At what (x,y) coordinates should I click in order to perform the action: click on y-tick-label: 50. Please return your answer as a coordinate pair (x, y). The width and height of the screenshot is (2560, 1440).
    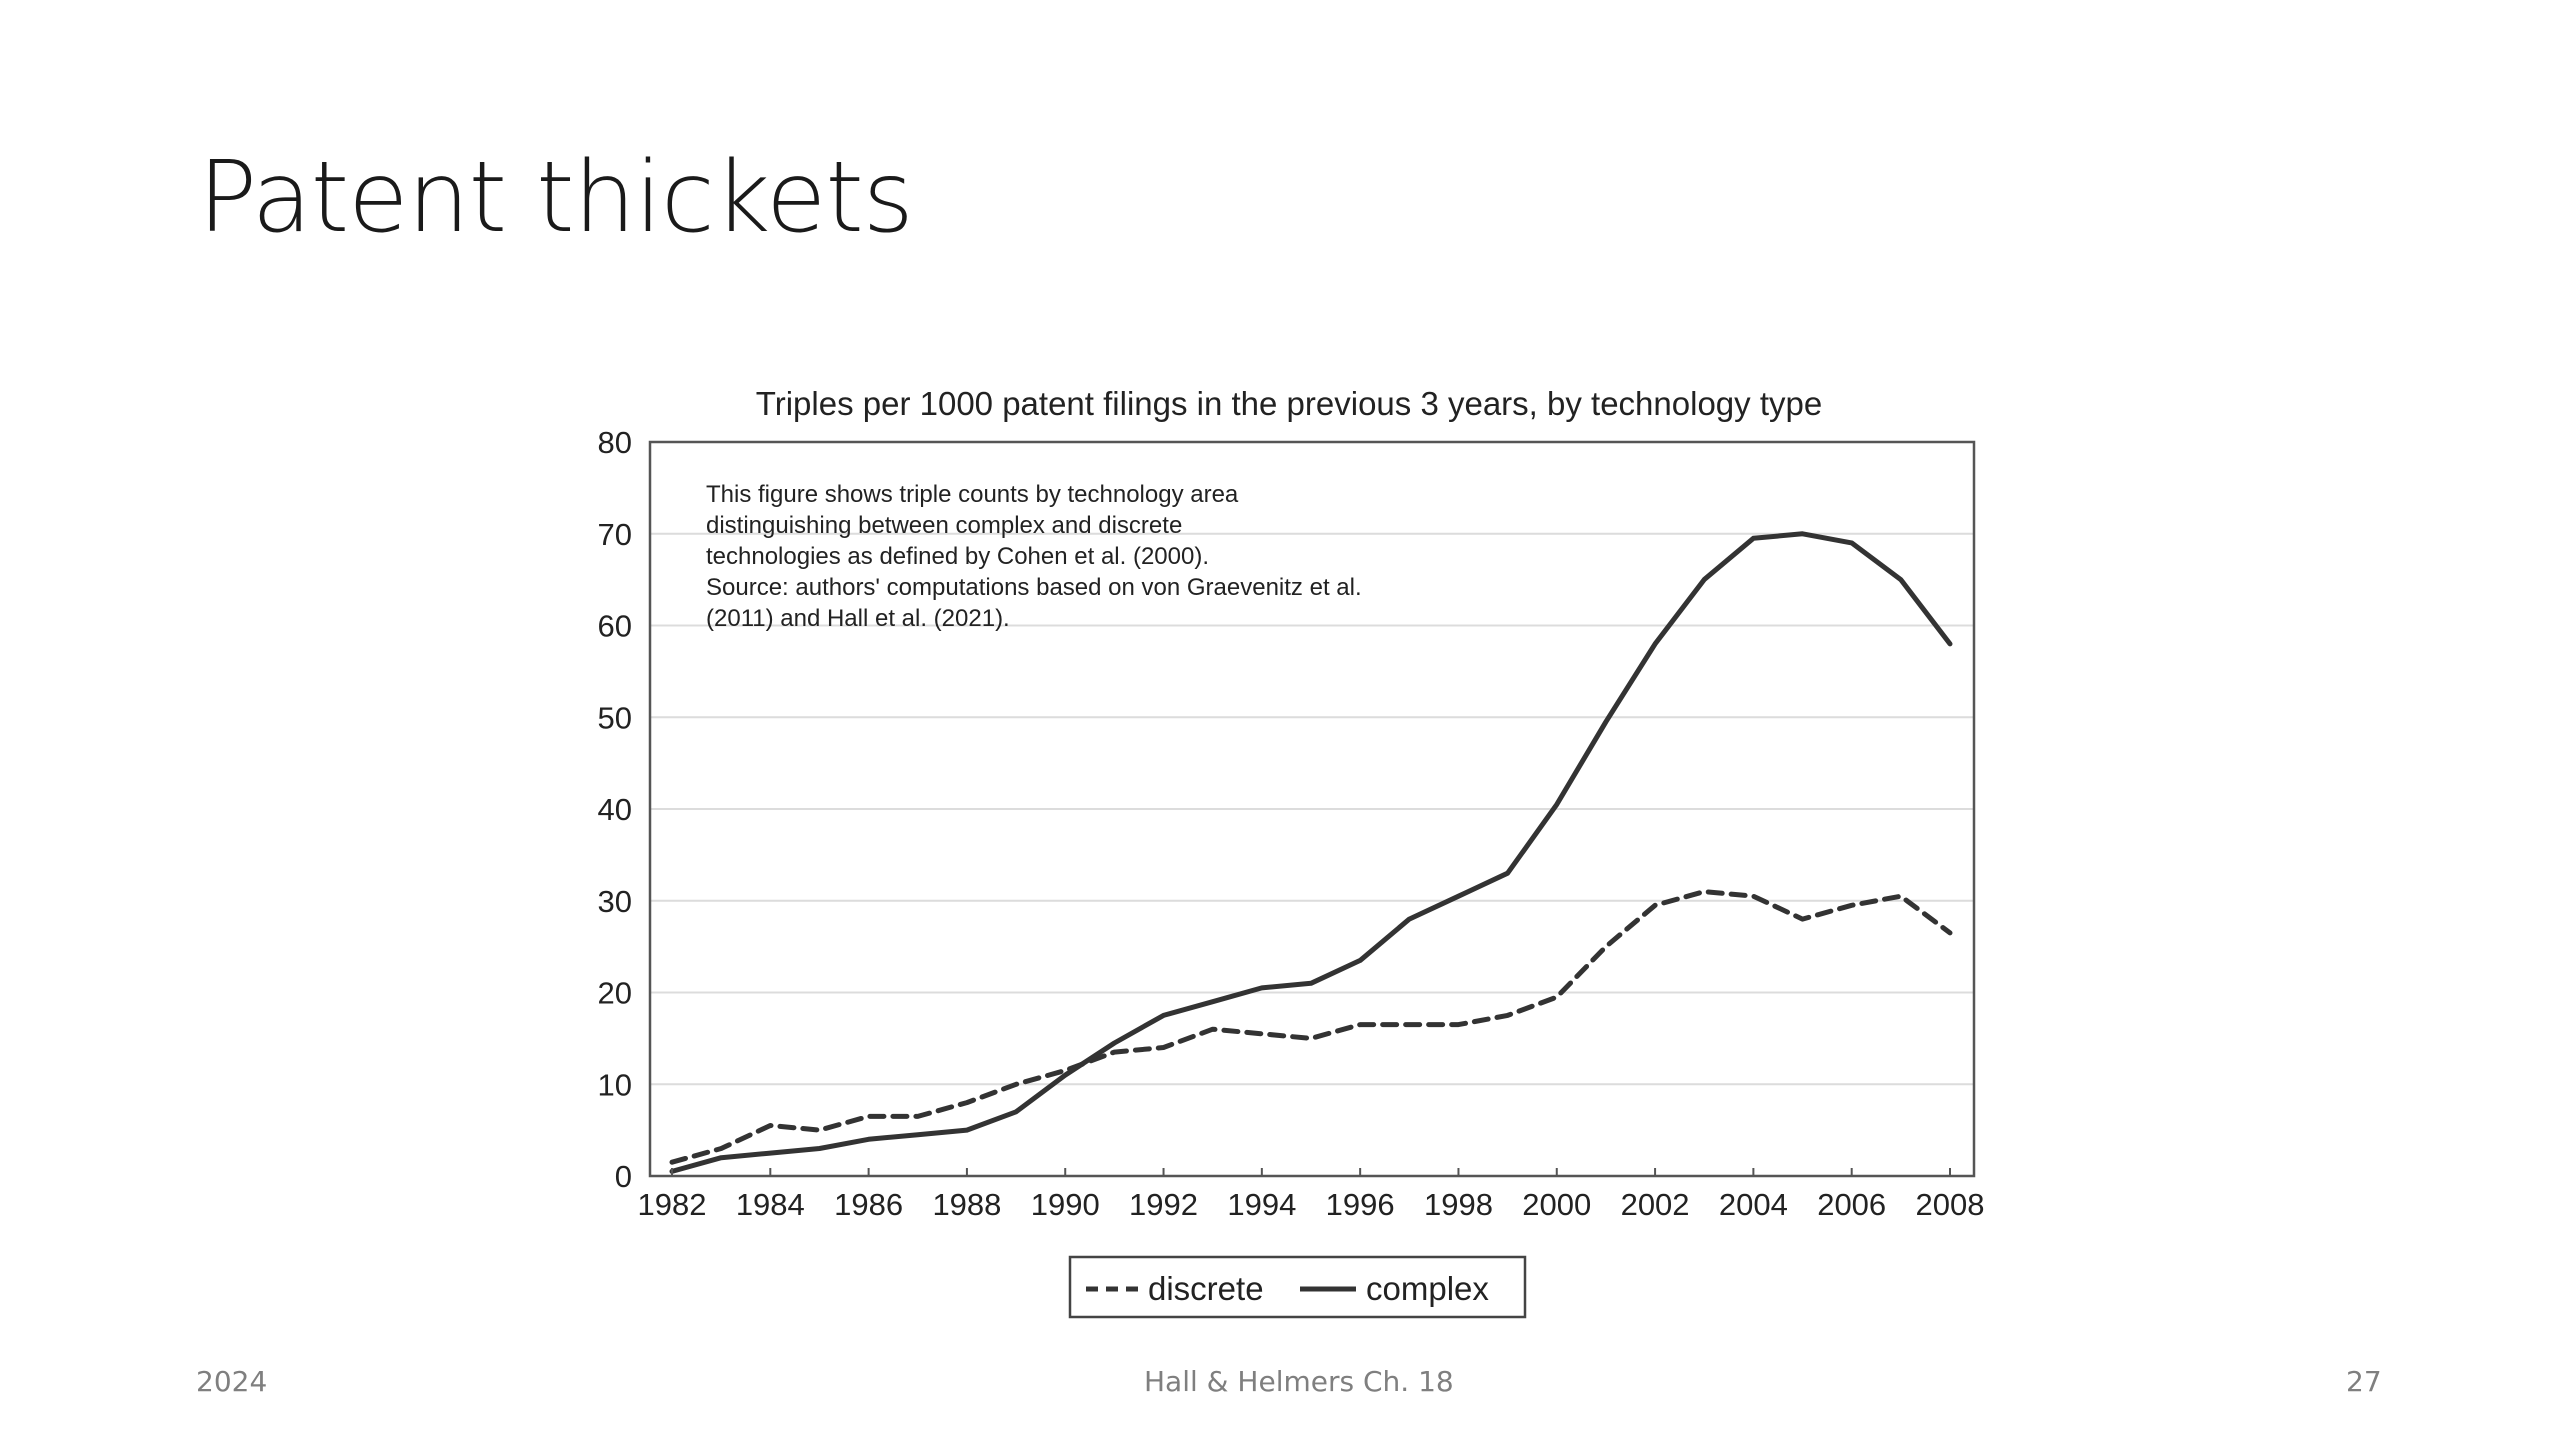
    Looking at the image, I should click on (615, 717).